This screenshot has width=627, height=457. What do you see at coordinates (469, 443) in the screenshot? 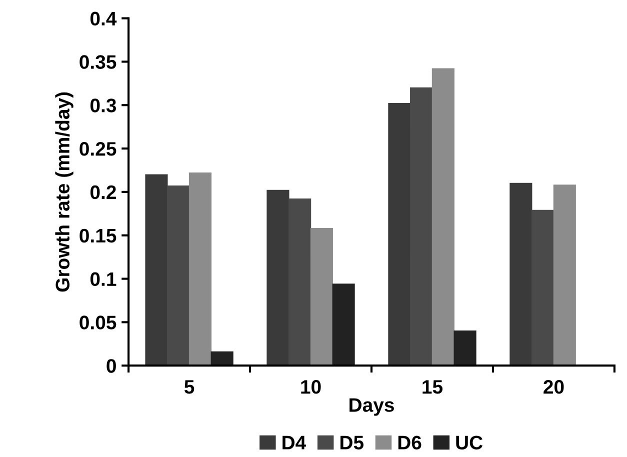
I see `legend-label: UC` at bounding box center [469, 443].